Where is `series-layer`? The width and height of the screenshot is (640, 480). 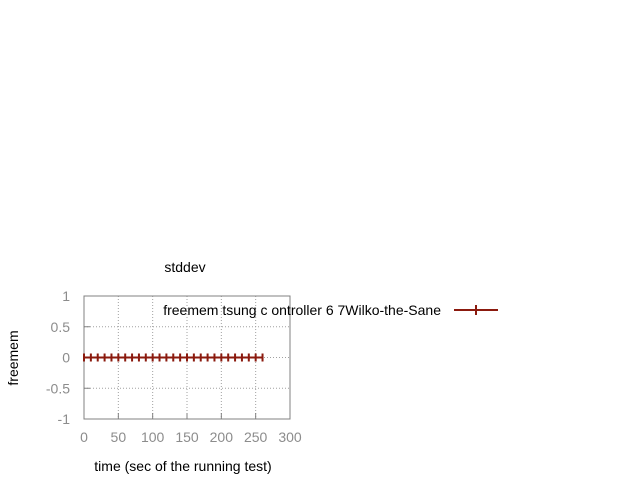
series-layer is located at coordinates (173, 357).